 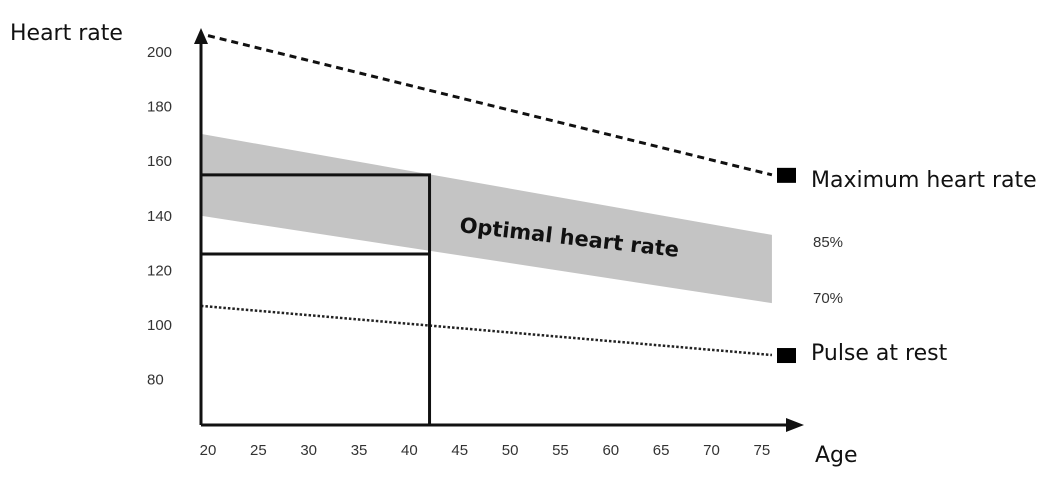 I want to click on band-upper-label: 85%, so click(x=828, y=242).